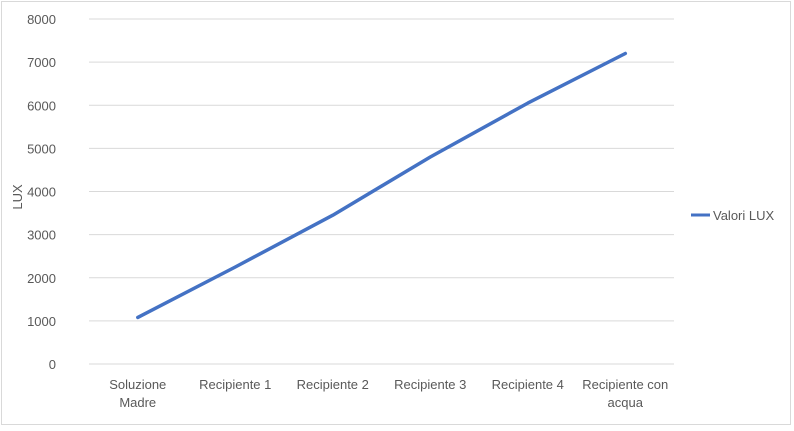 The image size is (794, 431). I want to click on y-tick-label-8000: 8000, so click(41, 19).